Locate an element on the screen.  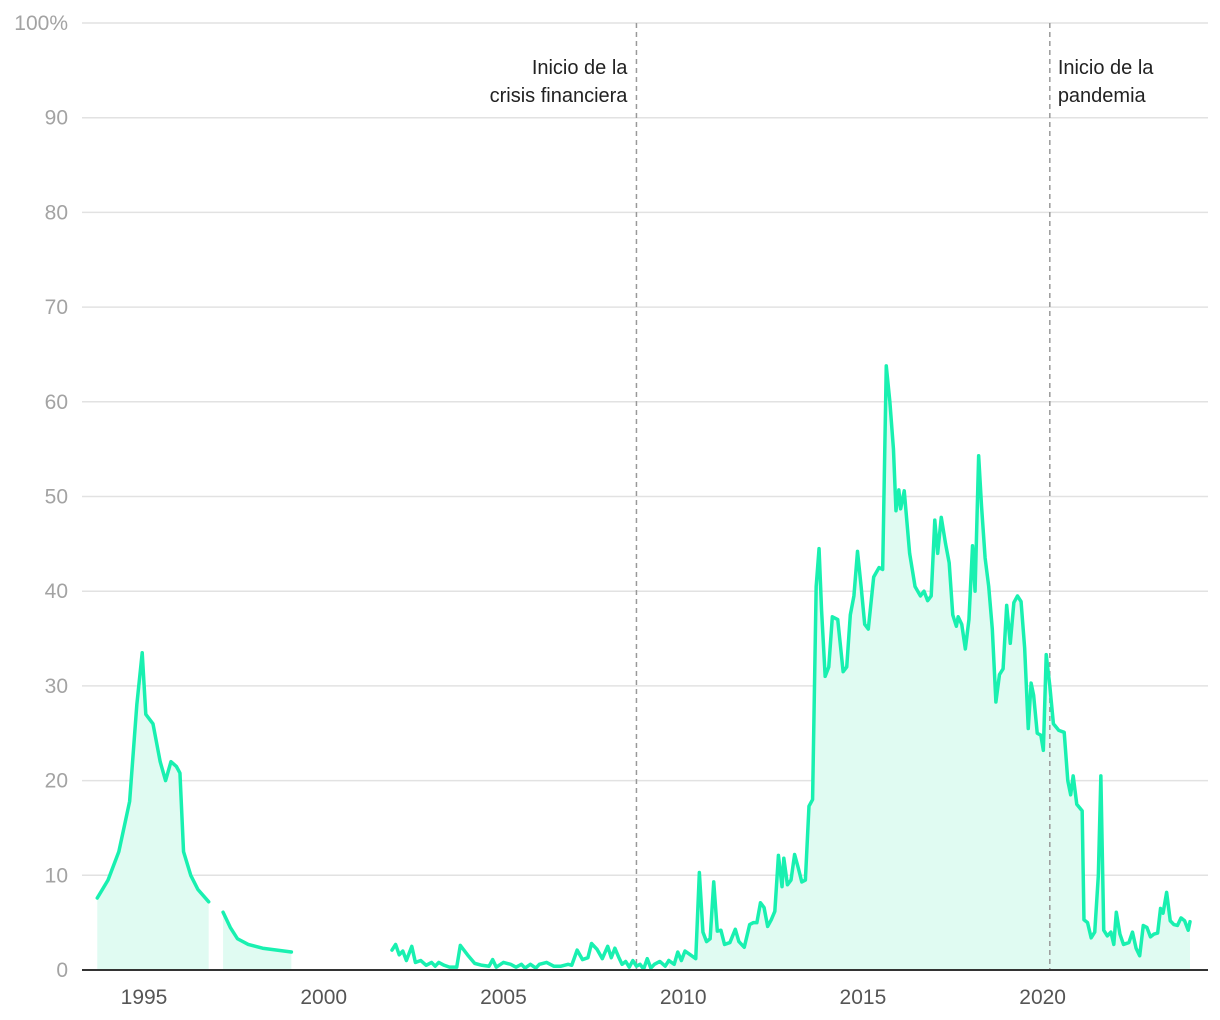
y-tick-label: 70 is located at coordinates (56, 307).